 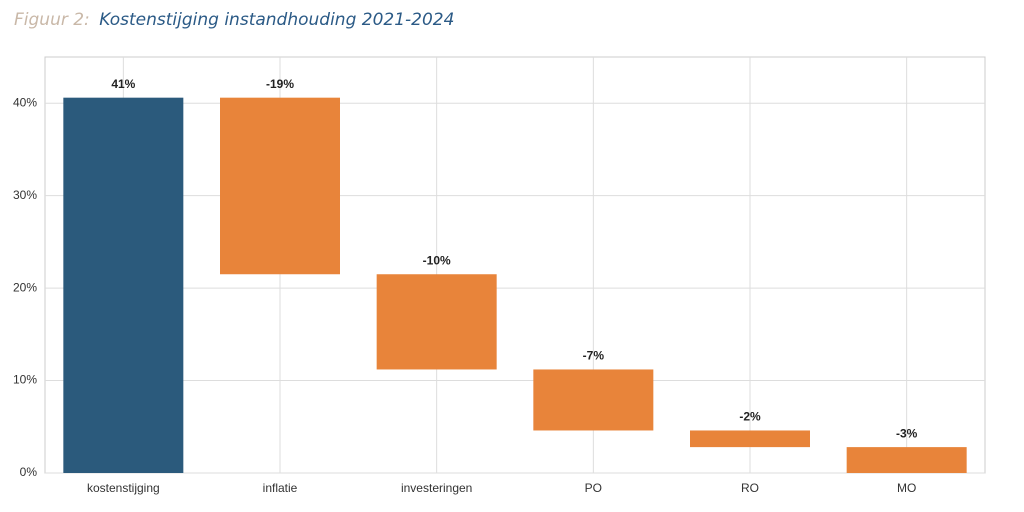 I want to click on x-tick-label: RO, so click(x=750, y=488).